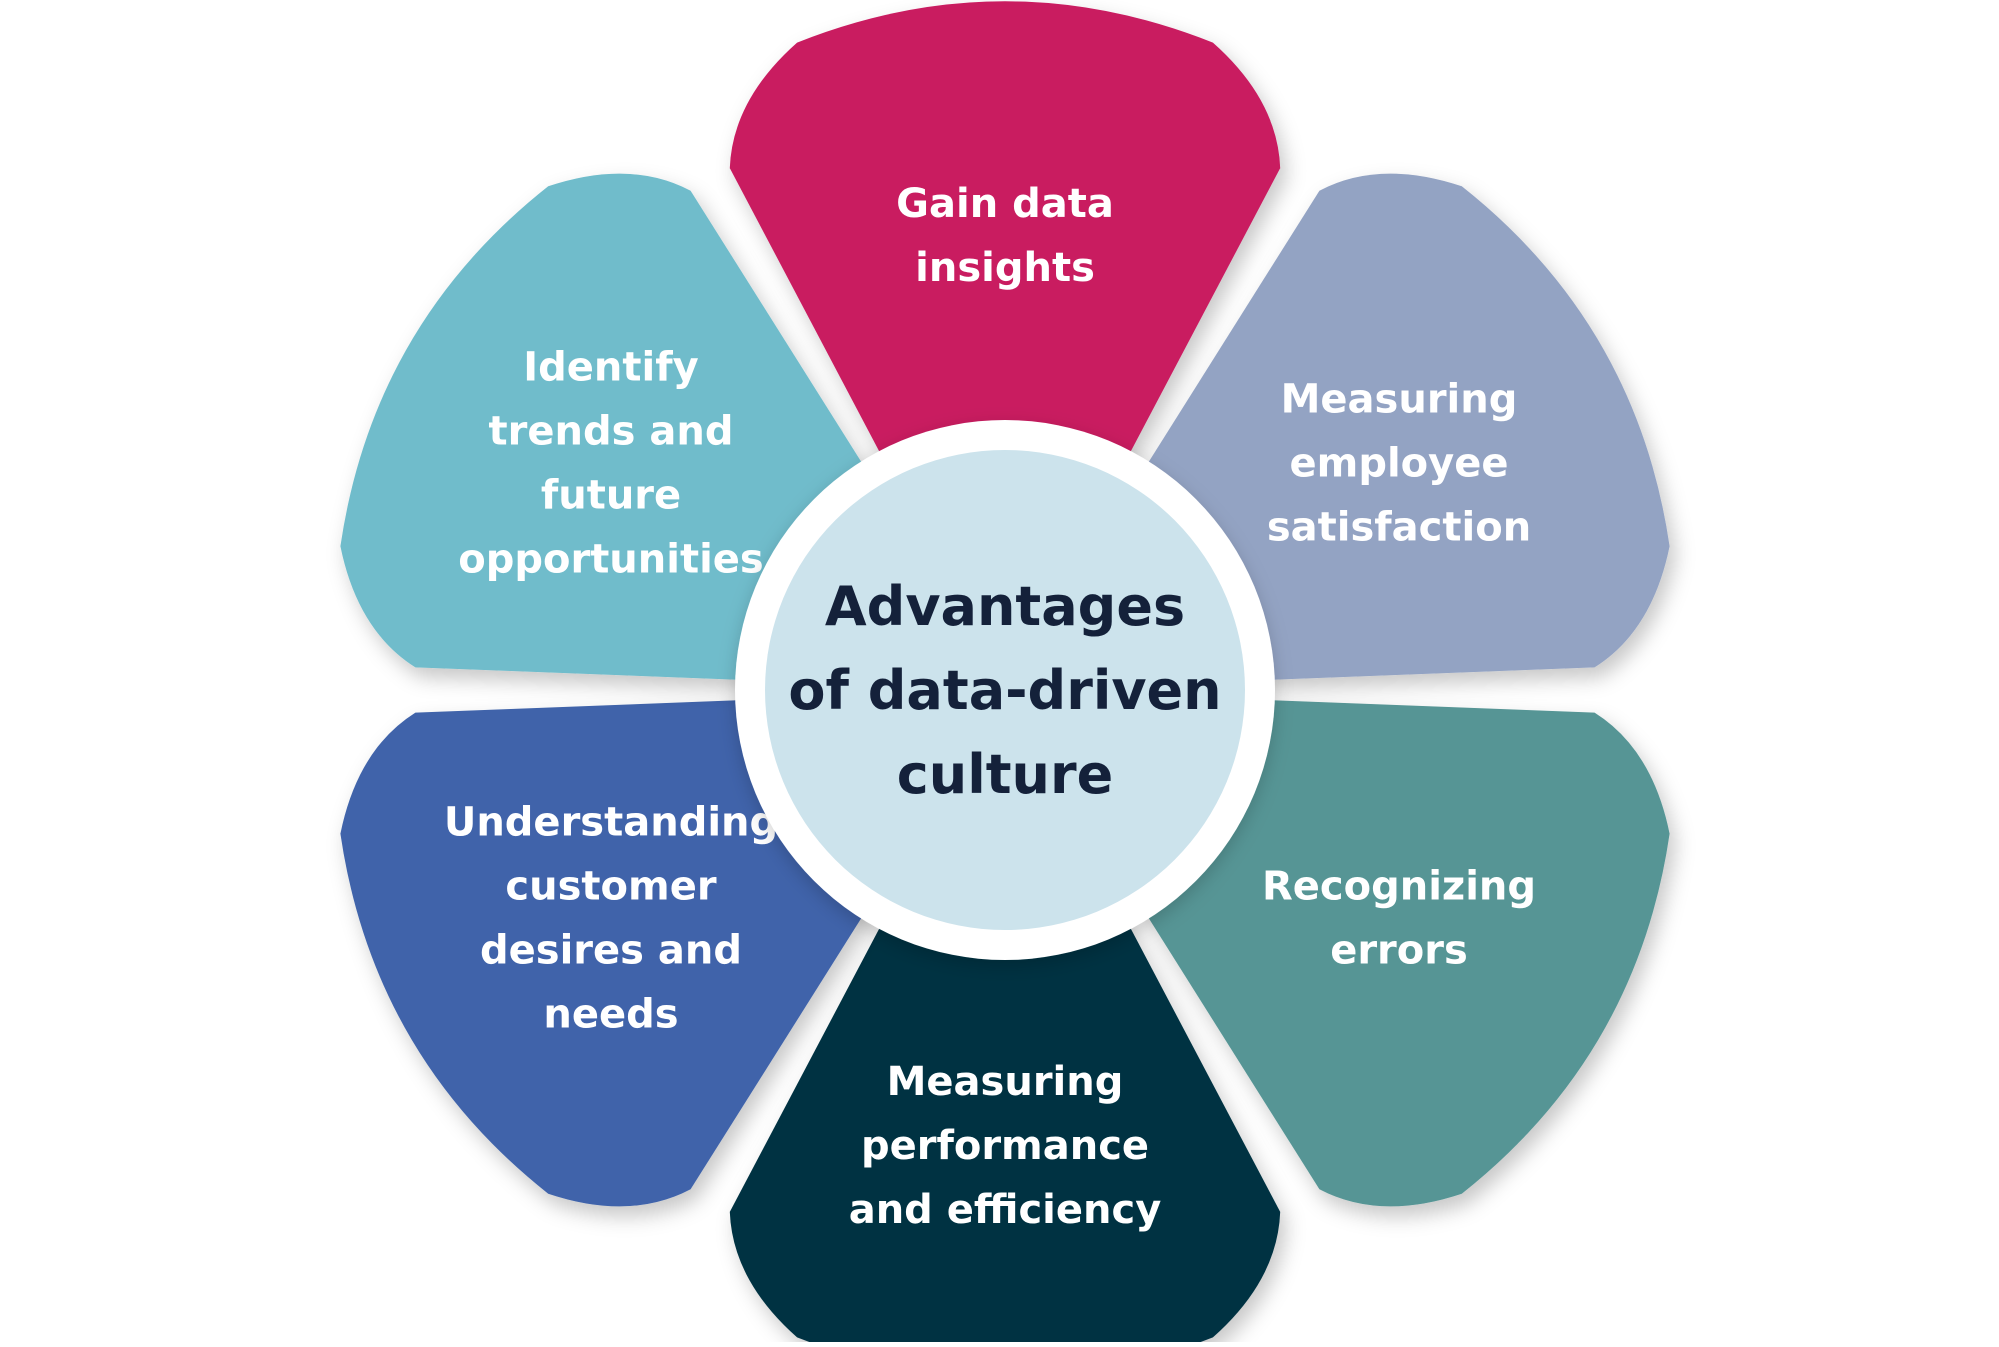 The height and width of the screenshot is (1347, 1999). I want to click on petal-label-measuring-performance-and-efficiency: Measuring performance and efficiency, so click(1005, 1146).